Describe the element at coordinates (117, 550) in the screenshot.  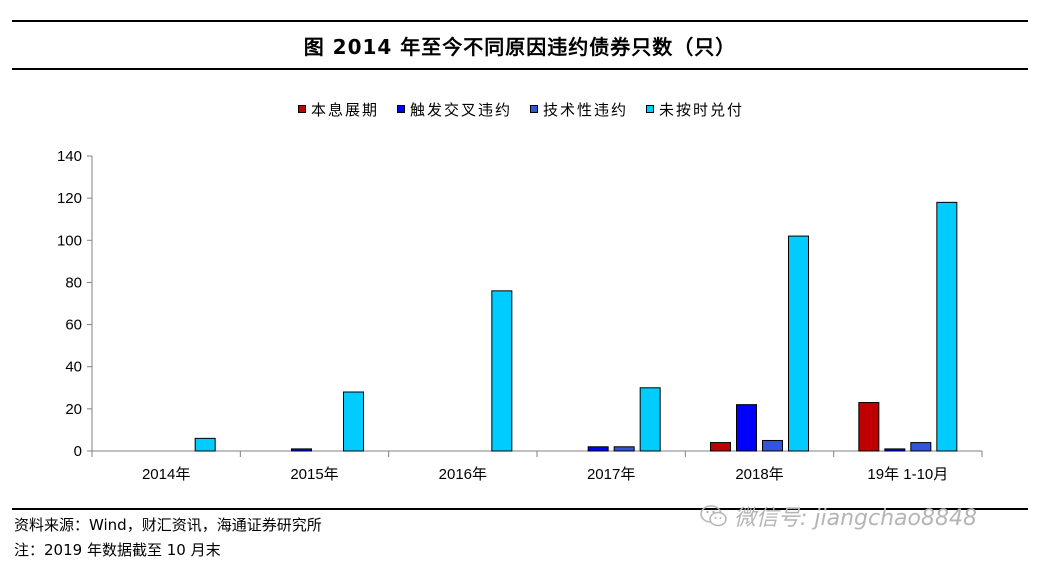
I see `footnote: 注：2019 年数据截至 10 月末` at that location.